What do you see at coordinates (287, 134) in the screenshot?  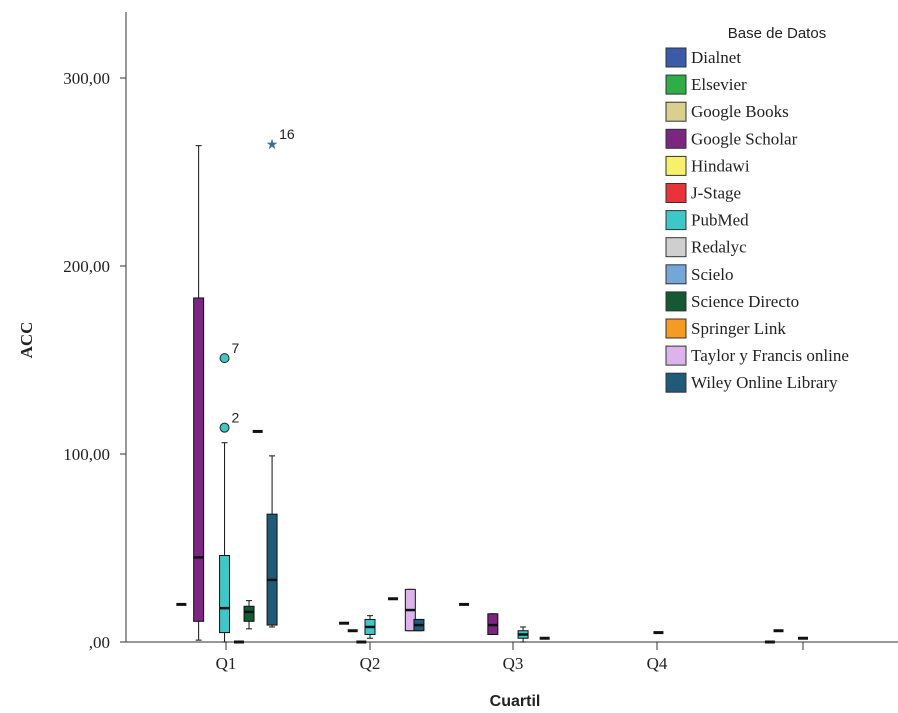 I see `outlier-label: 16` at bounding box center [287, 134].